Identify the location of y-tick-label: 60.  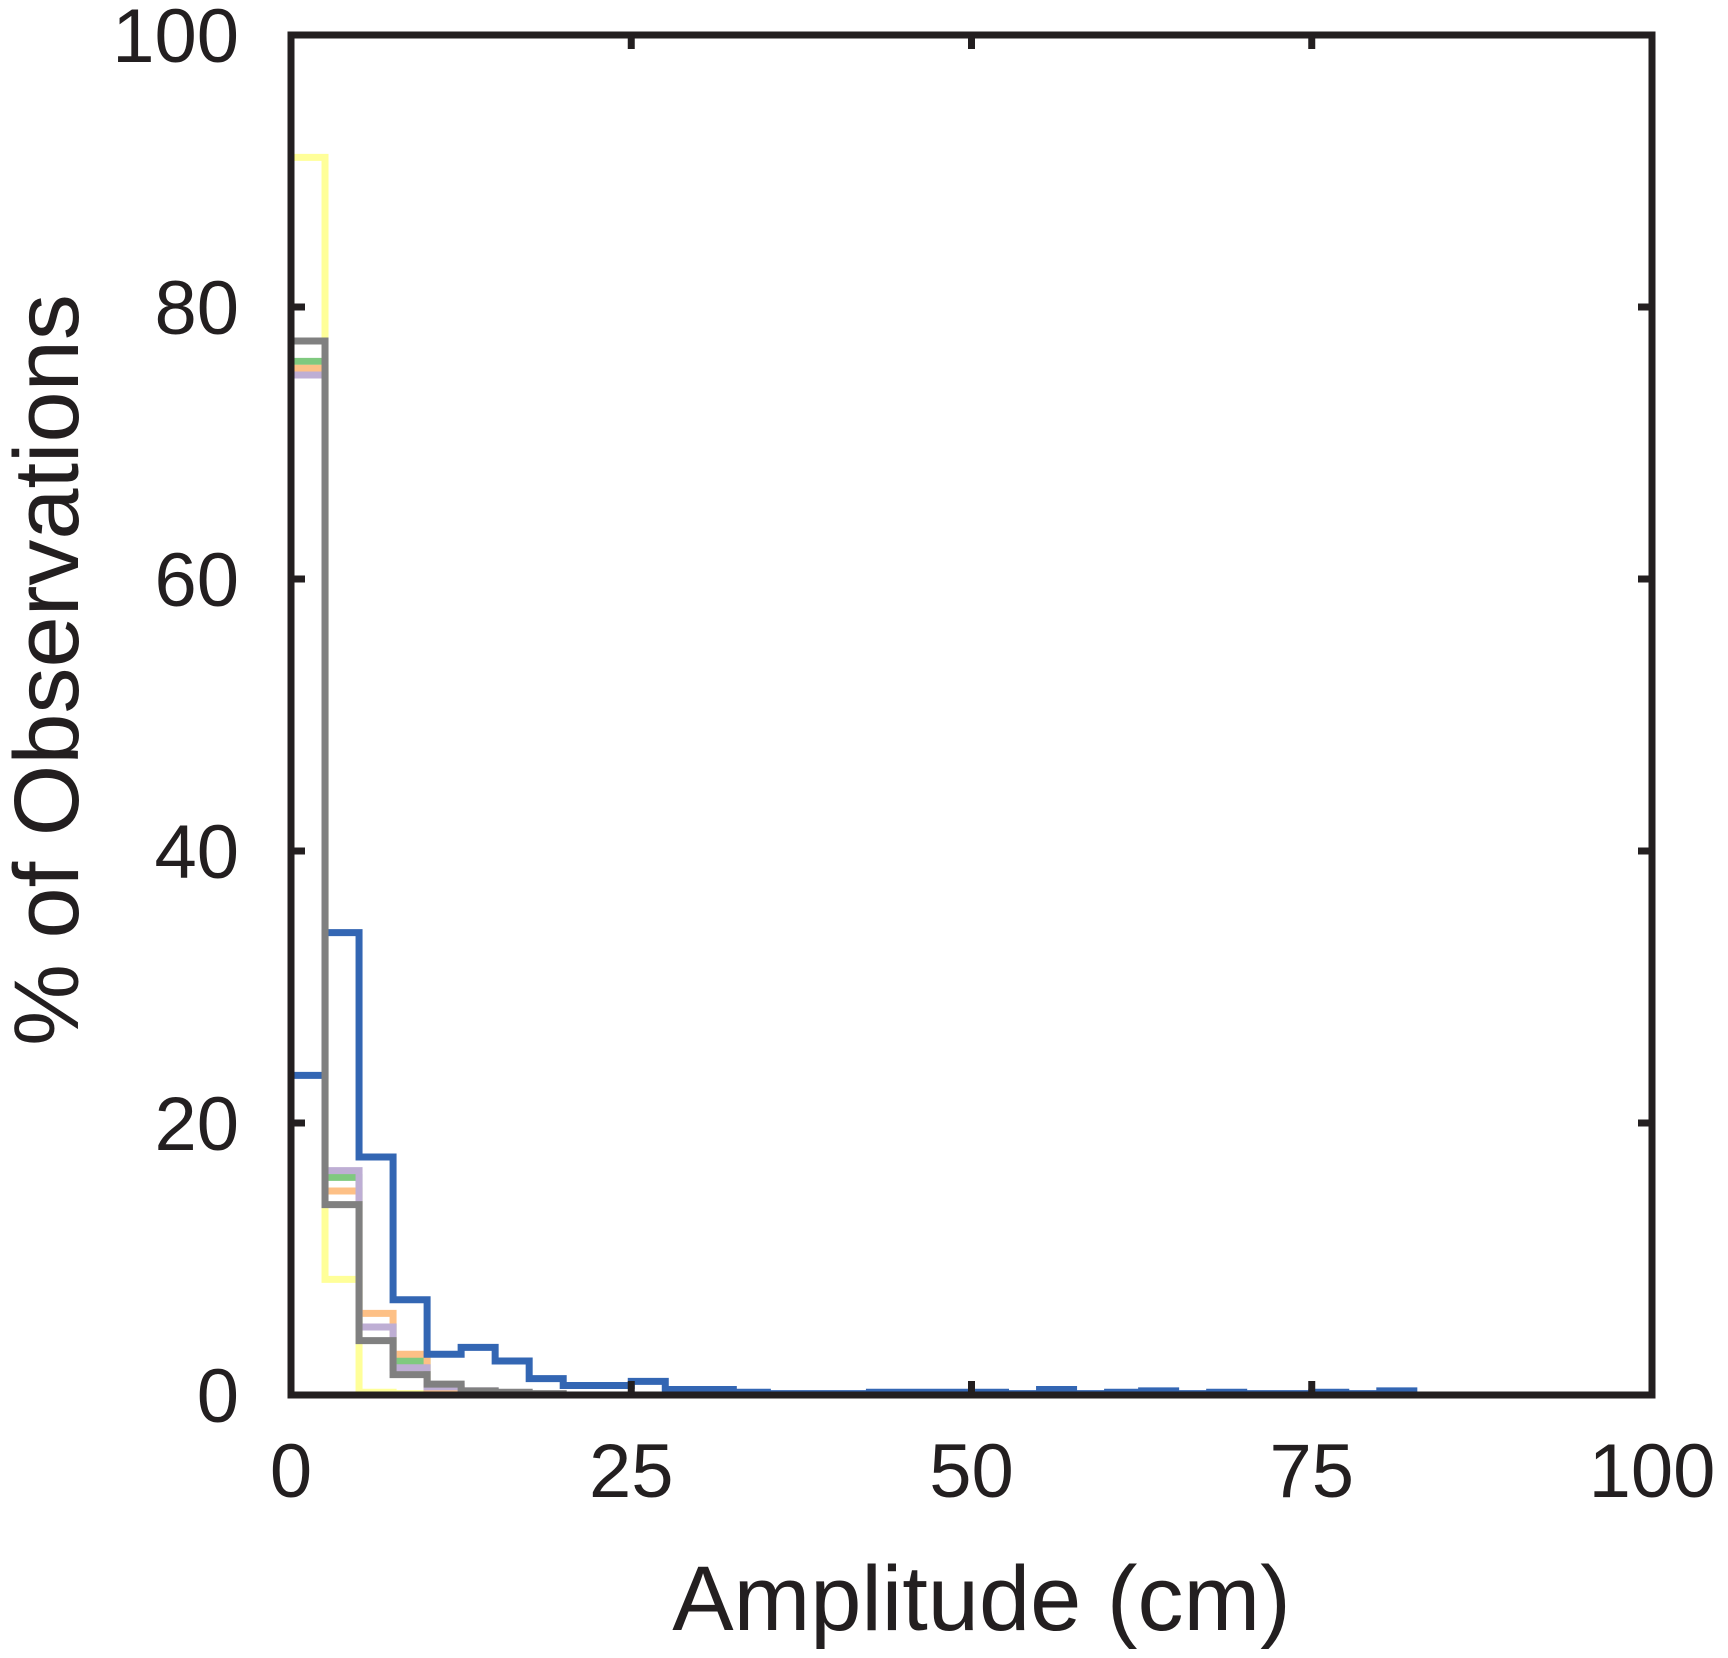
(196, 580).